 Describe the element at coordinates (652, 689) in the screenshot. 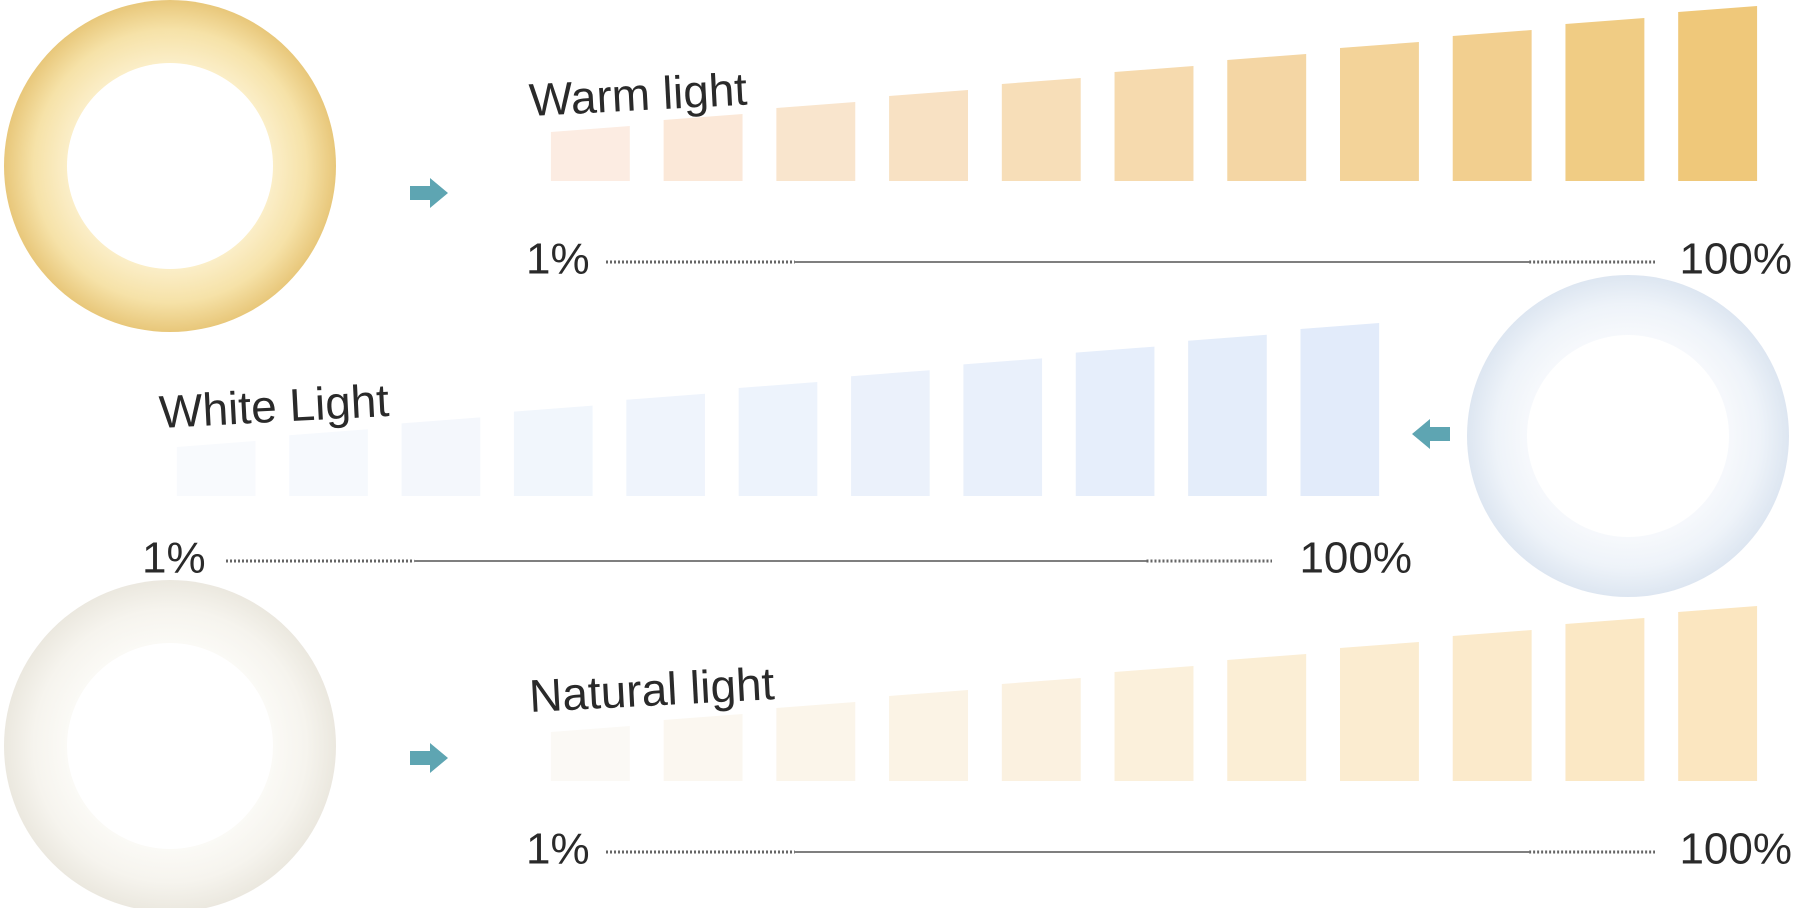

I see `section-title: Natural light` at that location.